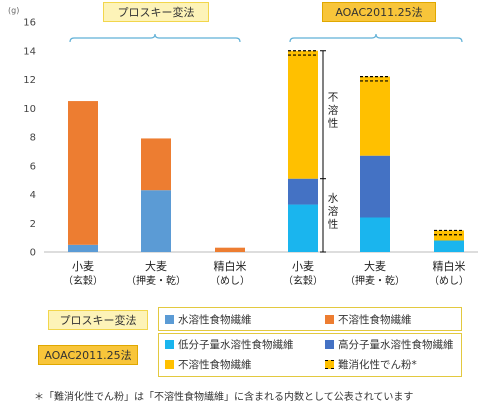 Image resolution: width=500 pixels, height=409 pixels. Describe the element at coordinates (329, 319) in the screenshot. I see `legend-swatch-insoluble` at that location.